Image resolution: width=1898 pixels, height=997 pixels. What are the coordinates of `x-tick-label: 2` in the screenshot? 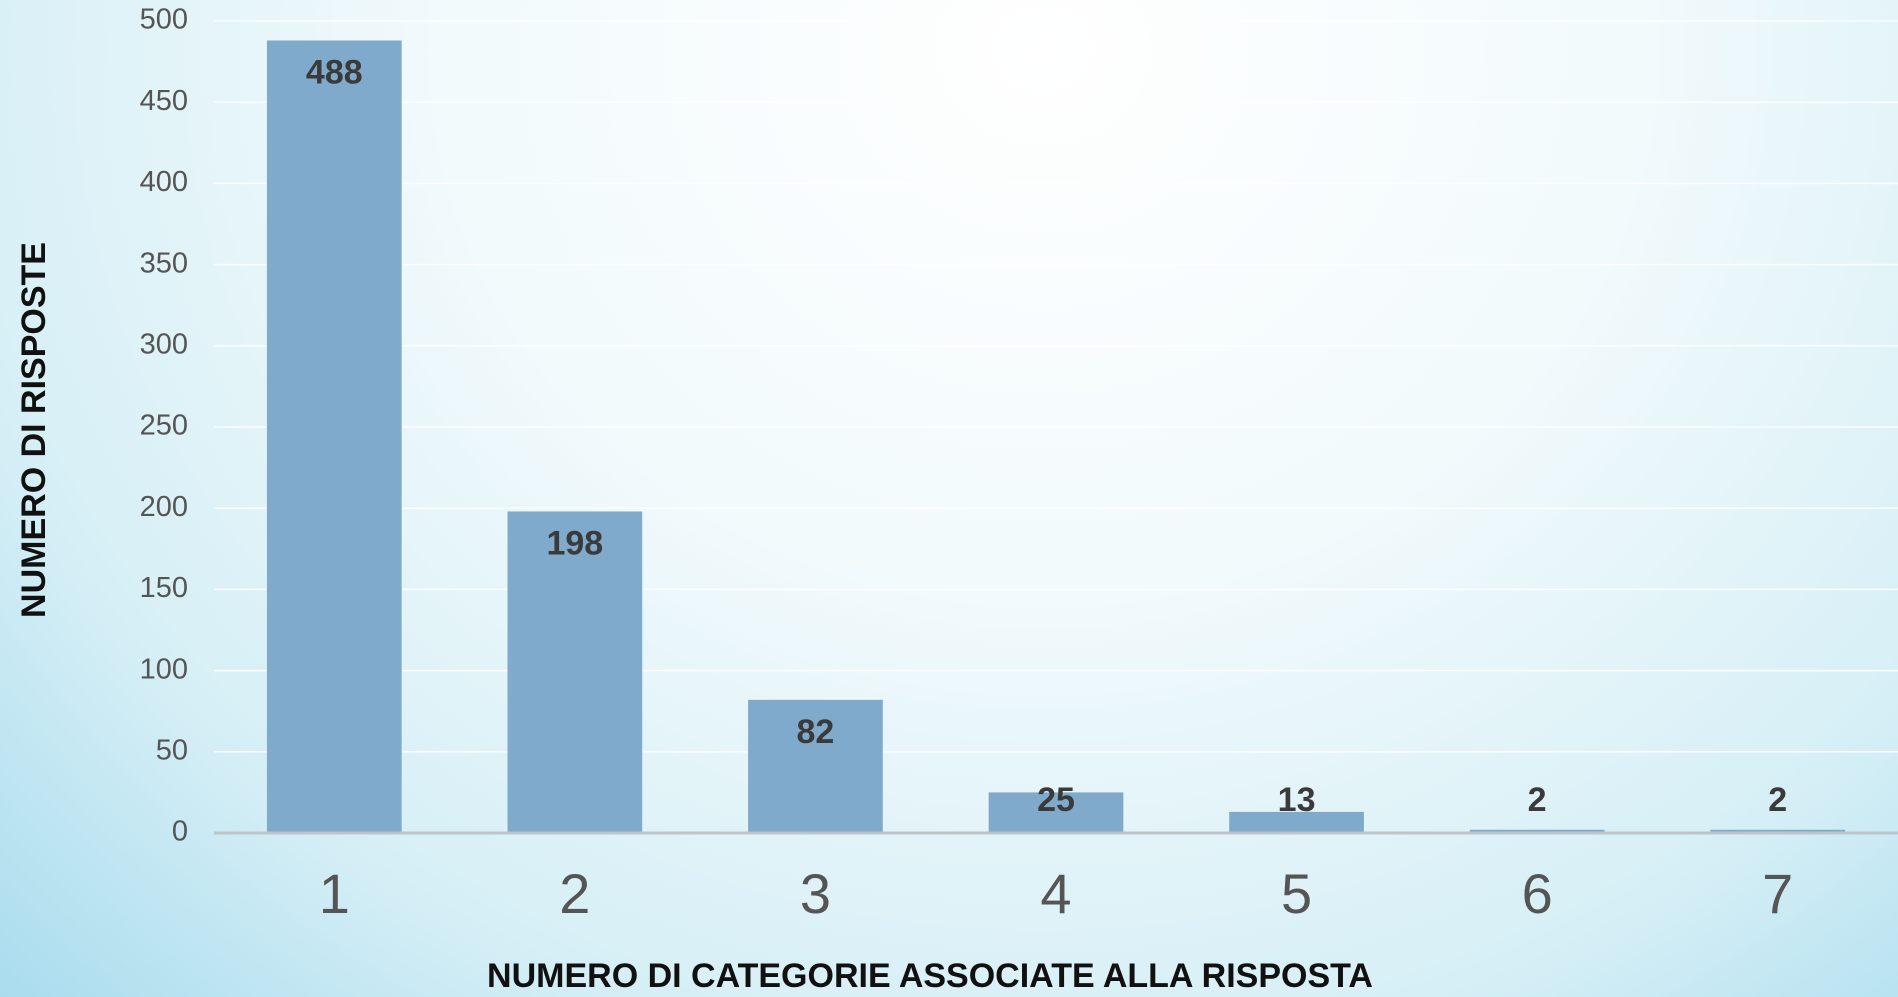 It's located at (574, 893).